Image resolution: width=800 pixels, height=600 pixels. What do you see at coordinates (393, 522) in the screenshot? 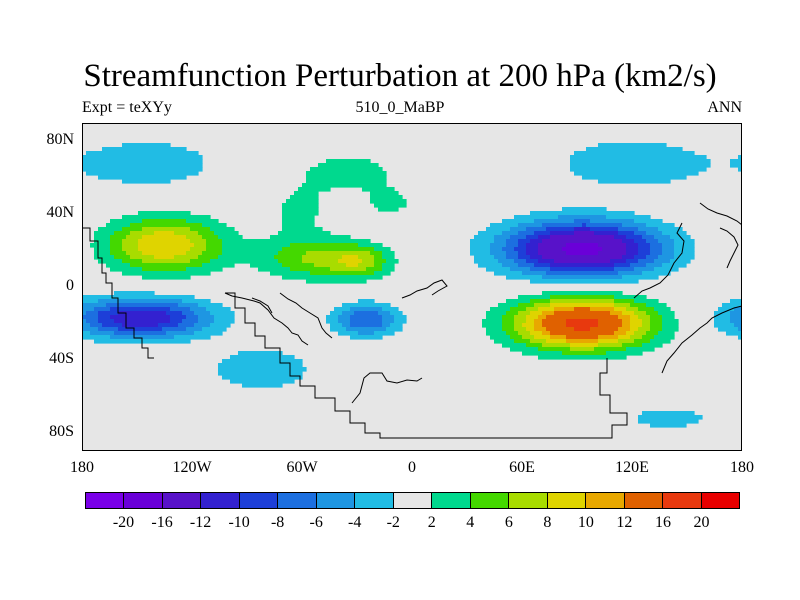
I see `colorbar-label: -2` at bounding box center [393, 522].